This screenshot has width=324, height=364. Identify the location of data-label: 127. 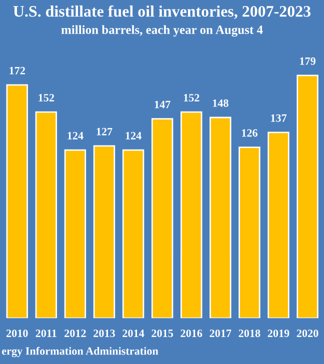
(104, 132).